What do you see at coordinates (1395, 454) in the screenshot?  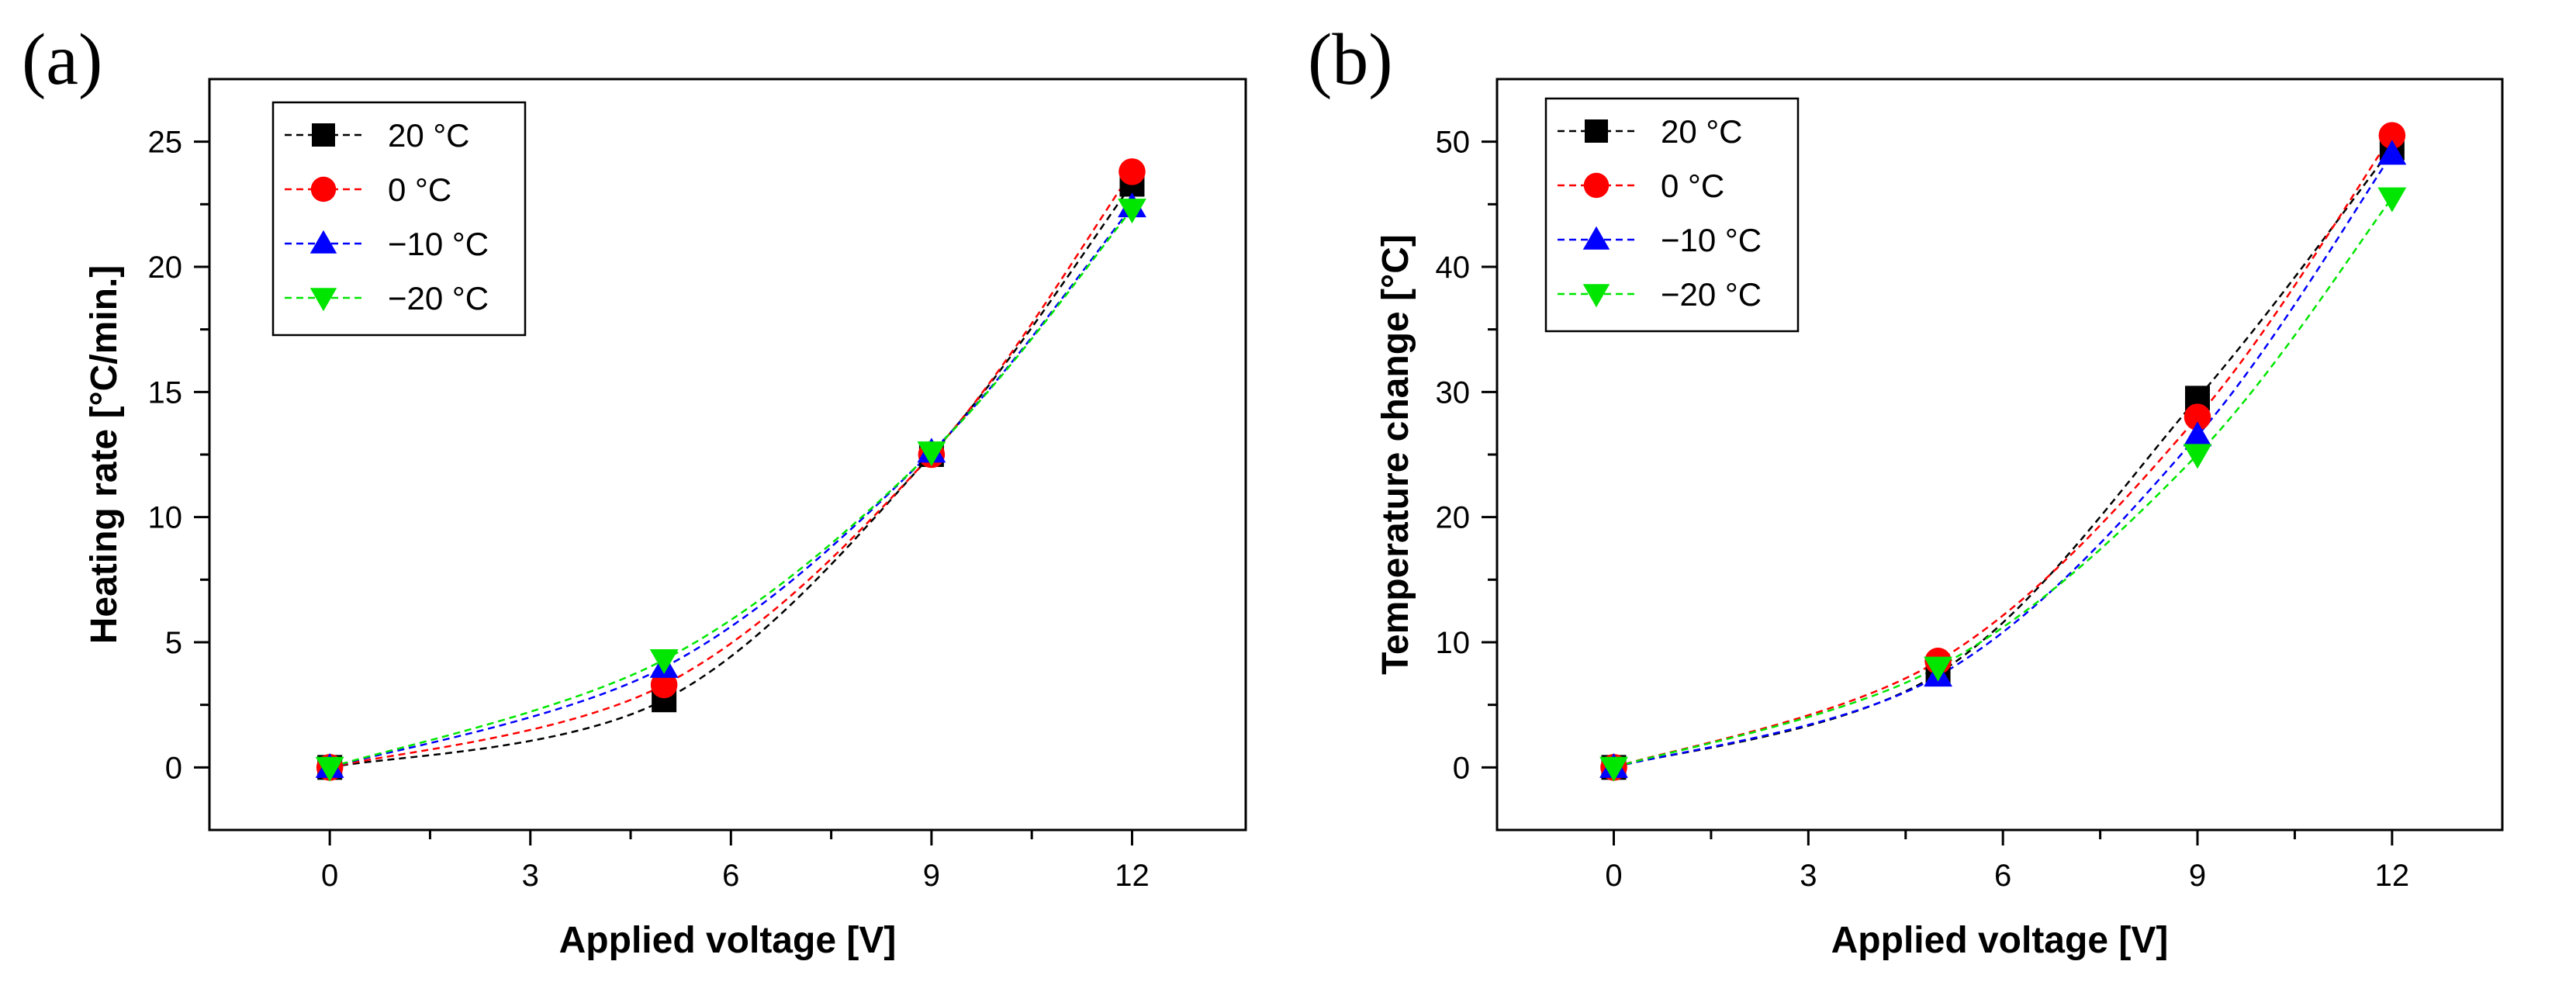 I see `y-axis-title: Temperature change [°C]` at bounding box center [1395, 454].